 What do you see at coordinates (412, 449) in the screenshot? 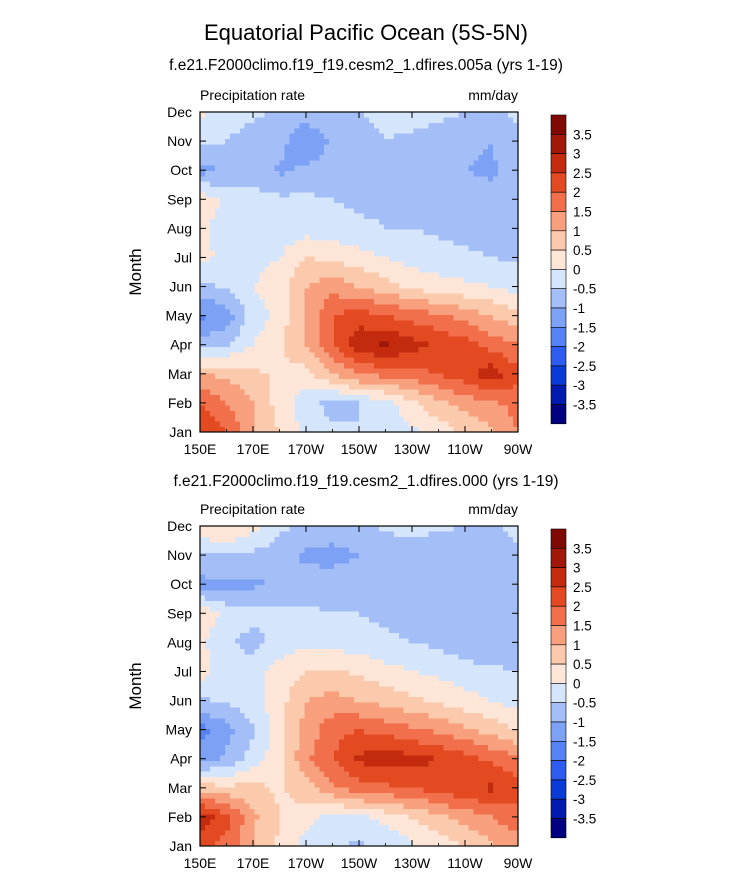
I see `x-tick-label: 130W` at bounding box center [412, 449].